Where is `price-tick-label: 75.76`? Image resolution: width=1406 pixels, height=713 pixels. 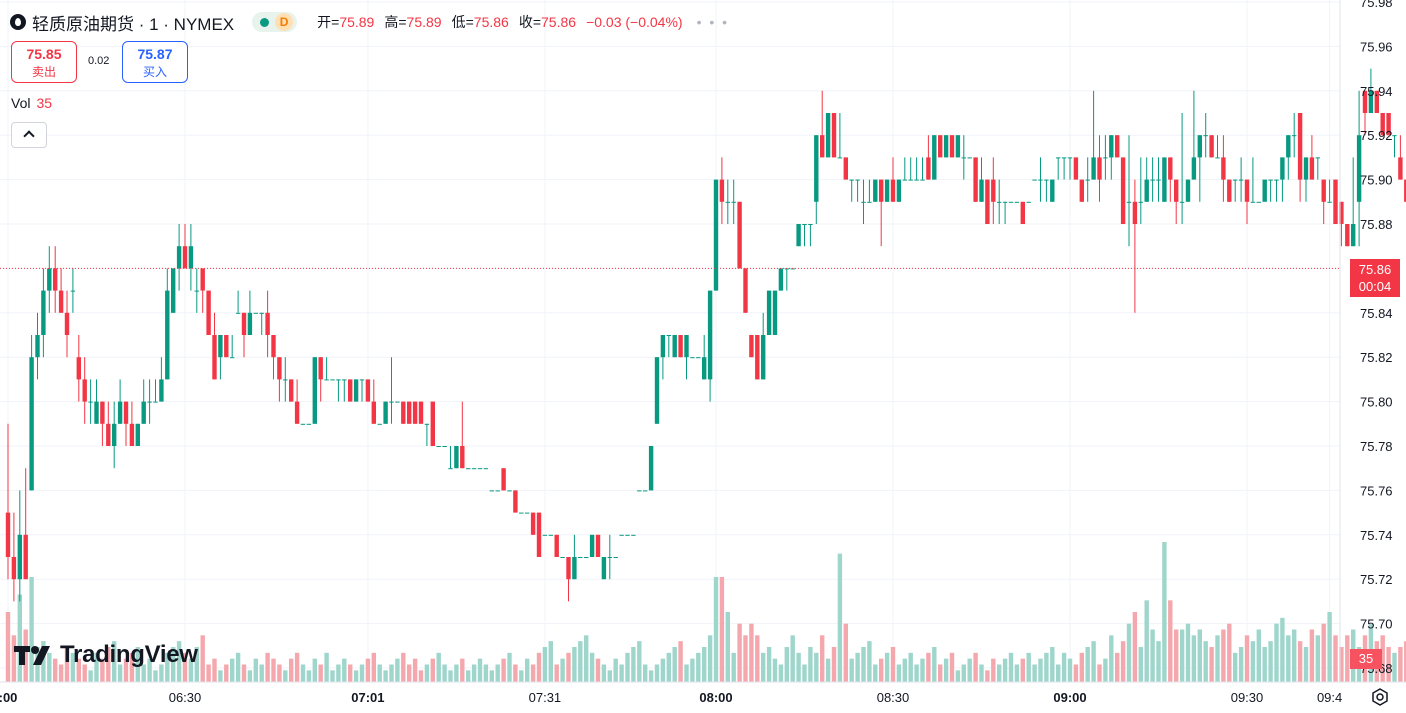
price-tick-label: 75.76 is located at coordinates (1376, 490).